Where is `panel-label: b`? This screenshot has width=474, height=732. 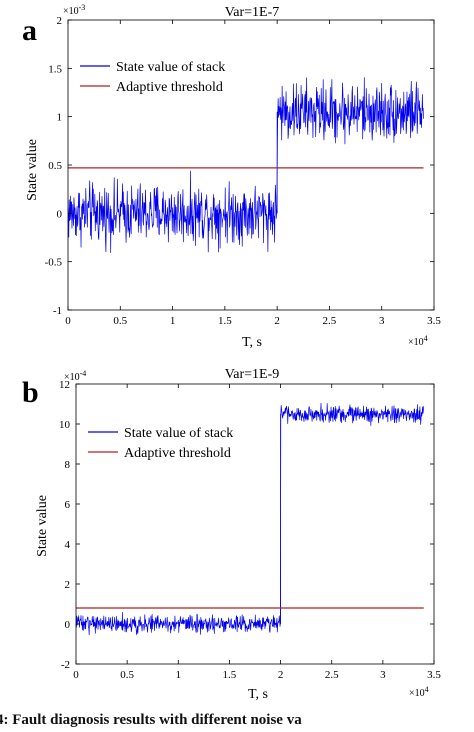 panel-label: b is located at coordinates (30, 392).